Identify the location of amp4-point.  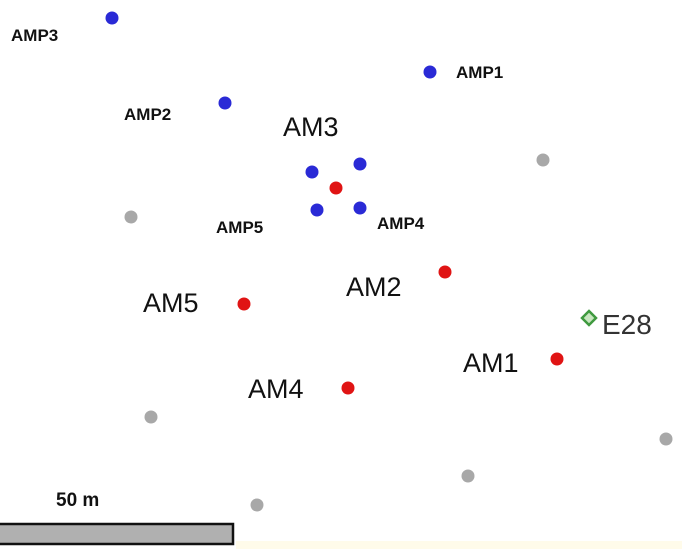
(360, 208).